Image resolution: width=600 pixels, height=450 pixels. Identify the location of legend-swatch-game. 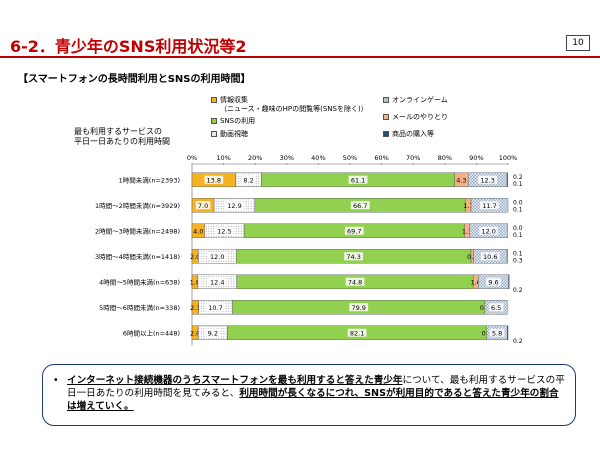
(386, 100).